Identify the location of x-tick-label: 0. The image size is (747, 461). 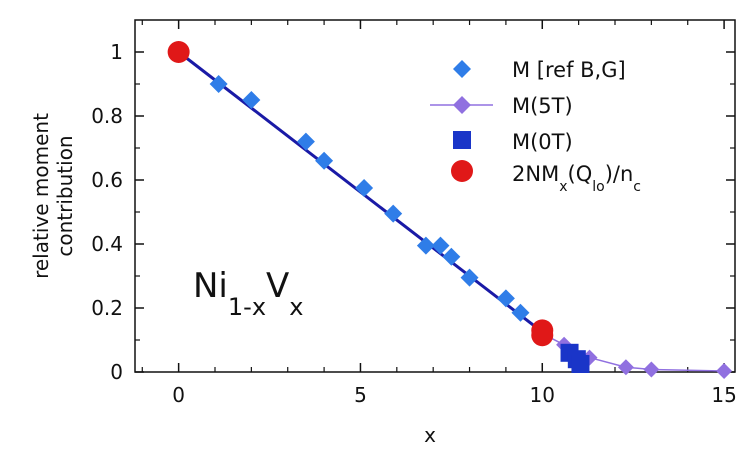
(178, 395).